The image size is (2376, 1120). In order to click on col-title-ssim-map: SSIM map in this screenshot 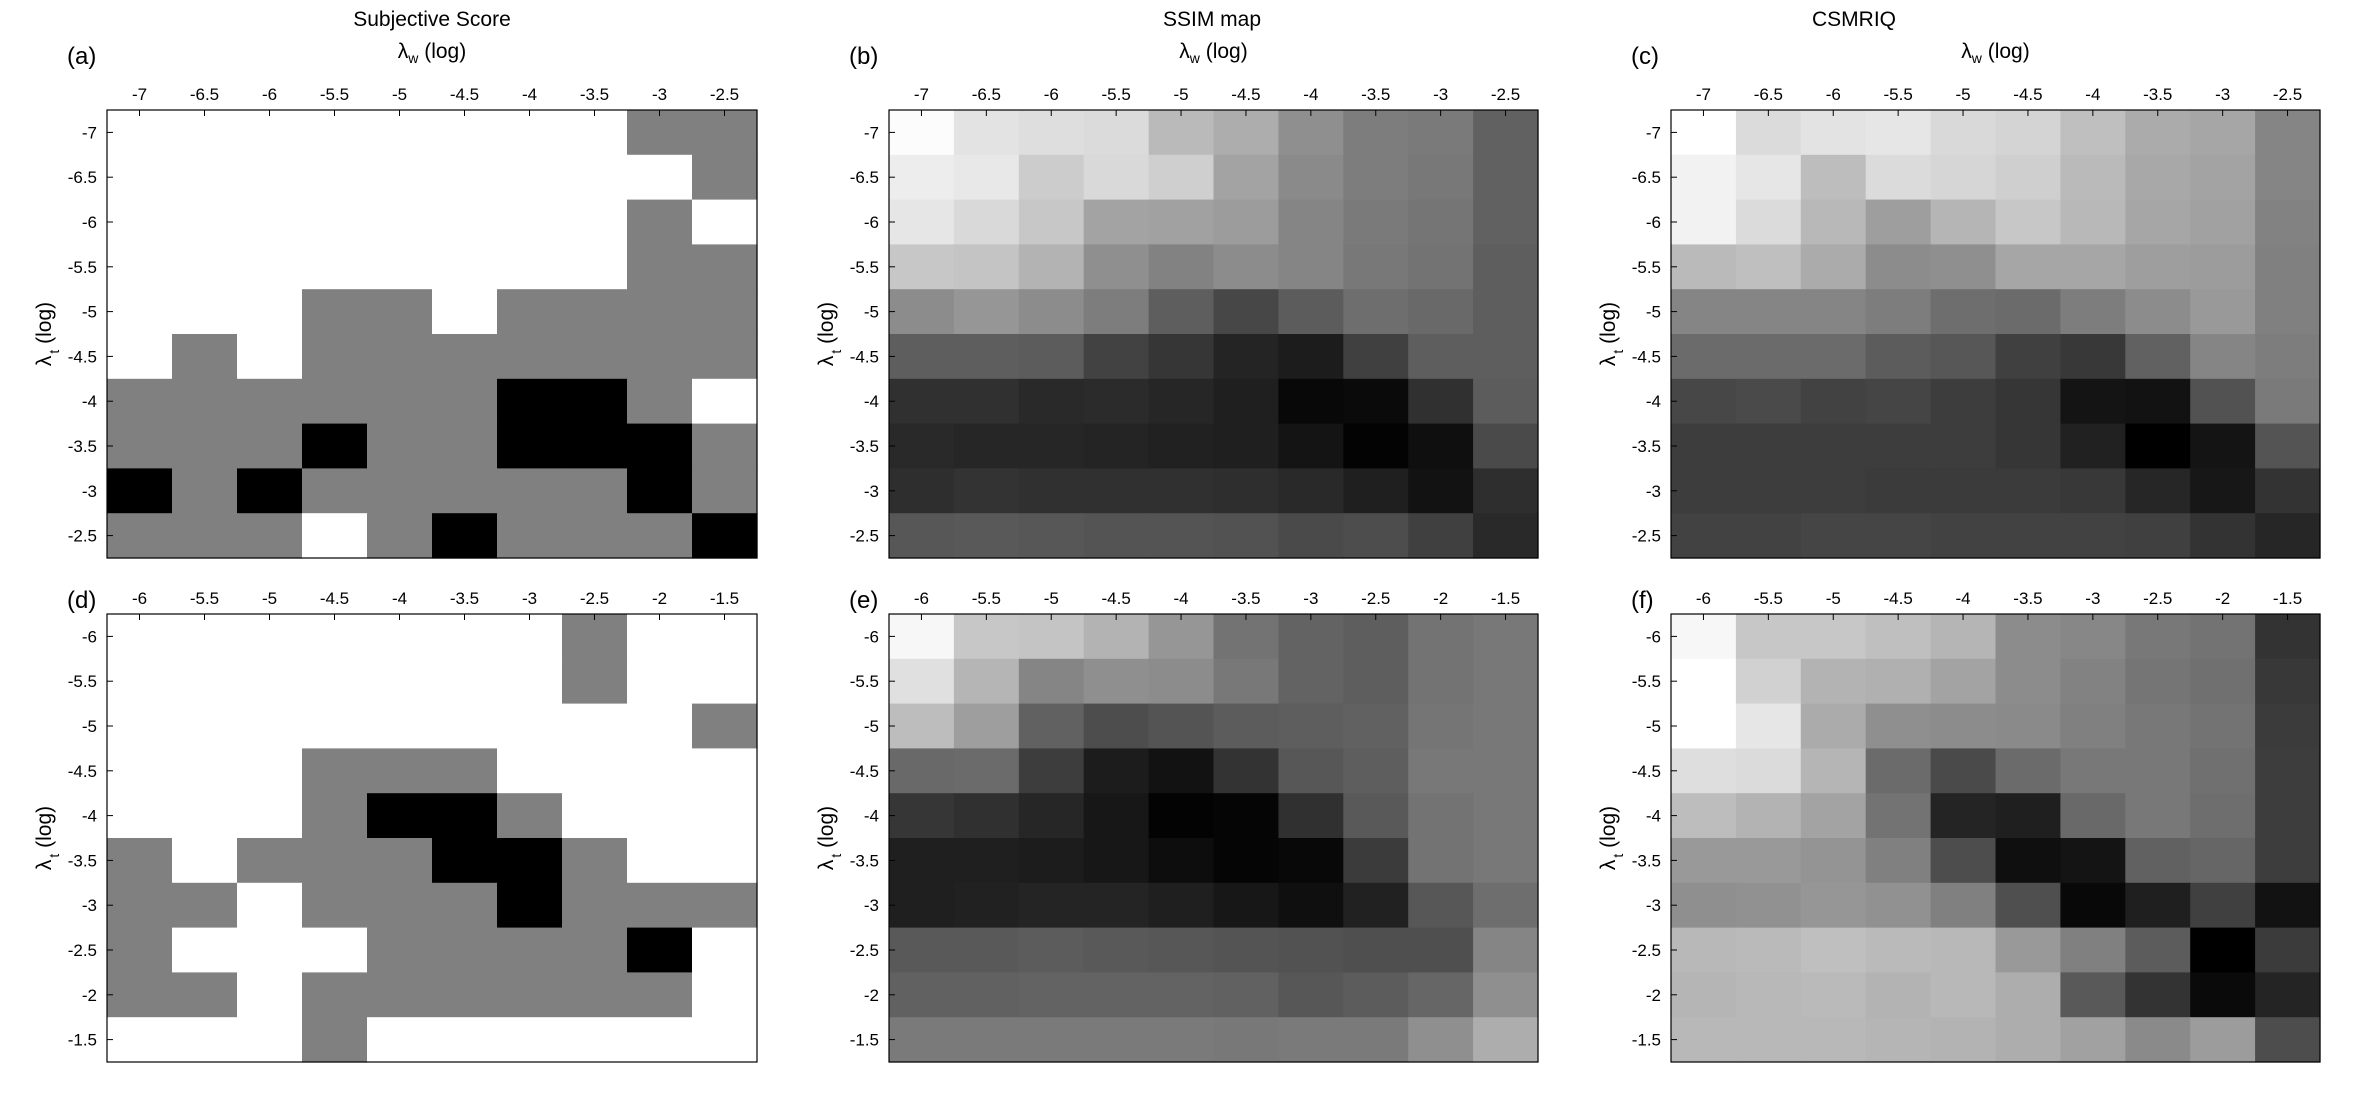, I will do `click(1212, 19)`.